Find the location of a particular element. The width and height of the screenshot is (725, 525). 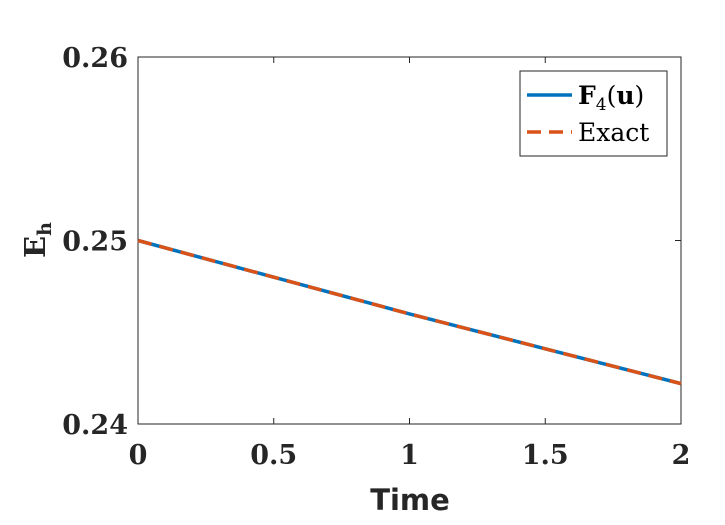

y-tick-label-1: 0.25 is located at coordinates (95, 242).